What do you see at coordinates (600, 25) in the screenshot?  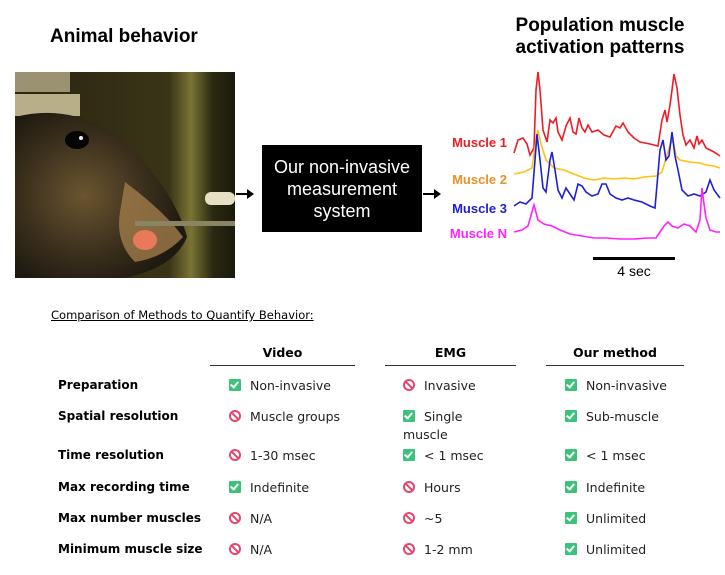 I see `population-title-line1: Population muscle` at bounding box center [600, 25].